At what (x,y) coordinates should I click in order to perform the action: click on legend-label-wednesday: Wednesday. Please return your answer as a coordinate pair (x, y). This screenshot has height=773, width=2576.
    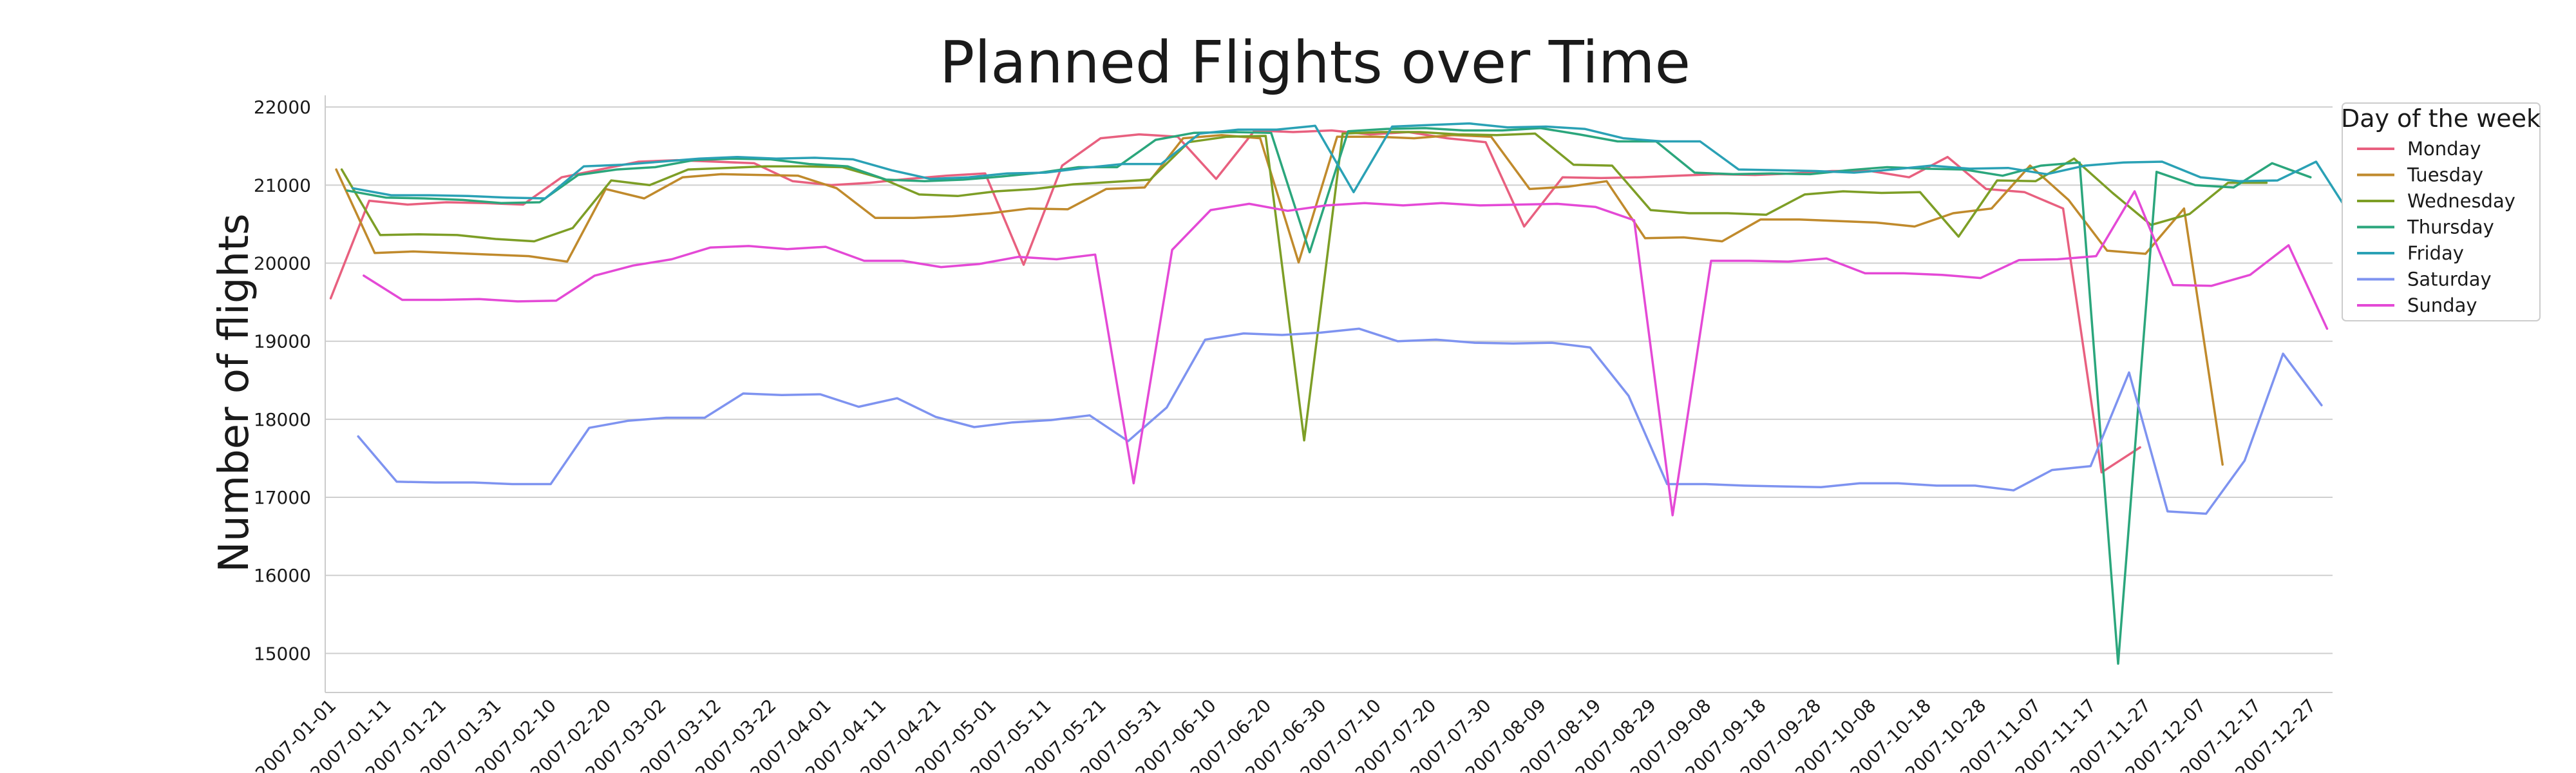
    Looking at the image, I should click on (2461, 201).